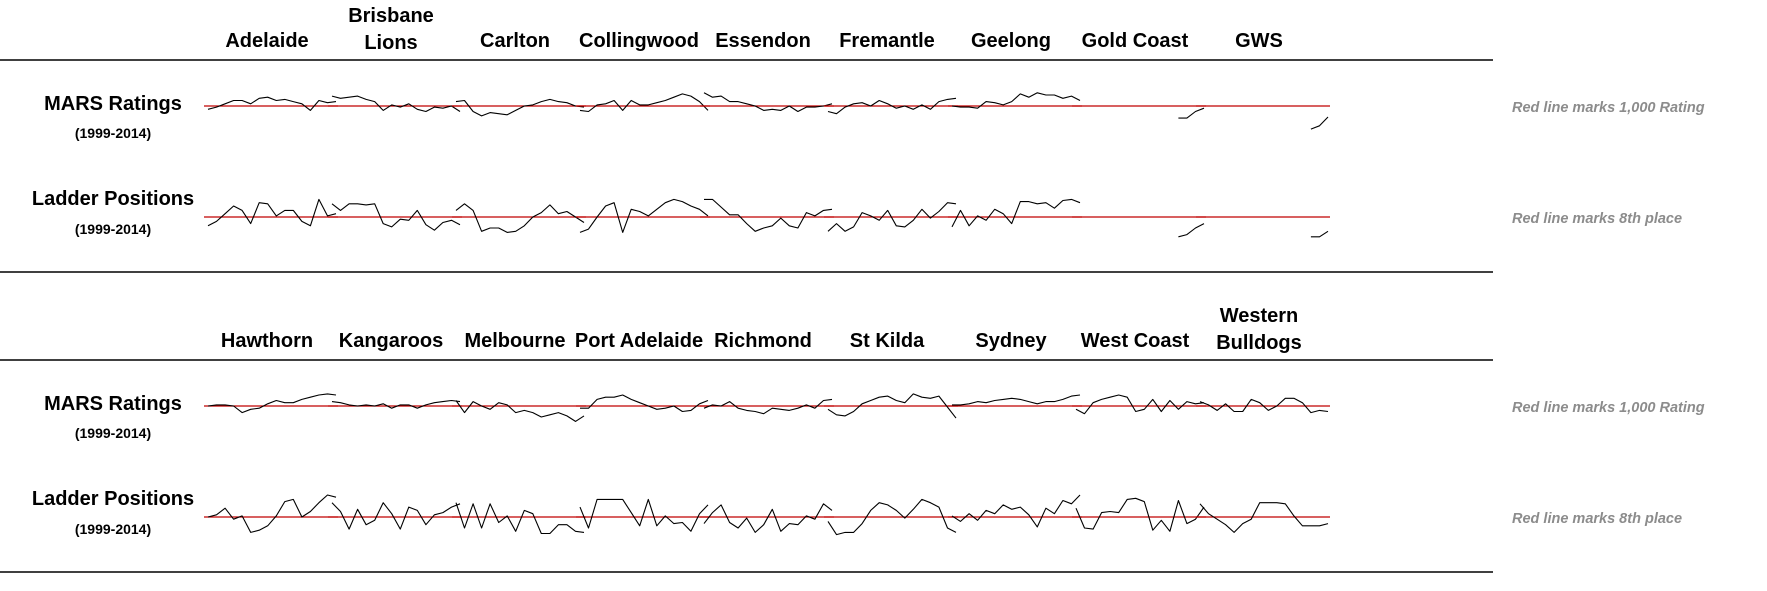 The image size is (1767, 591). What do you see at coordinates (514, 341) in the screenshot?
I see `team-name: Melbourne` at bounding box center [514, 341].